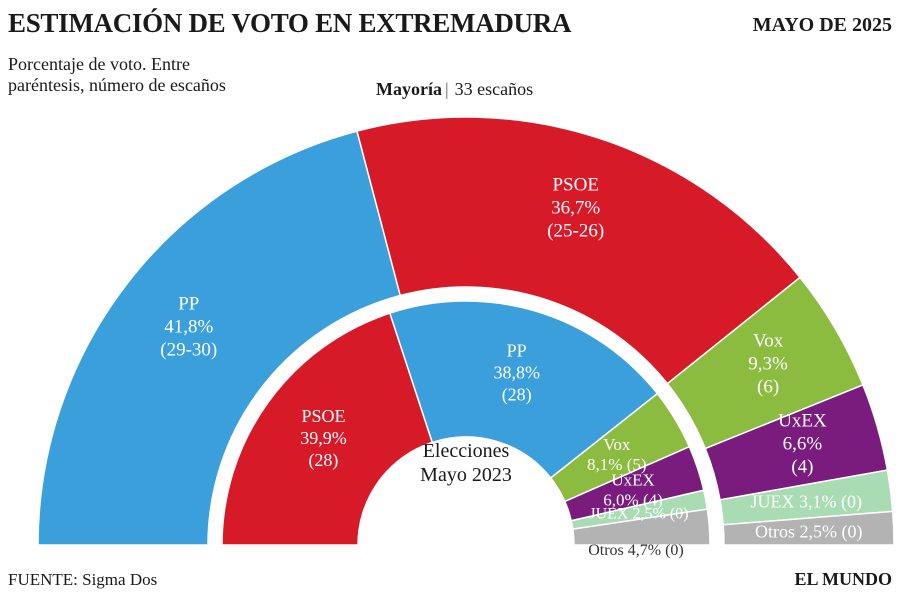 The height and width of the screenshot is (598, 900). I want to click on outer-label-vox-line: 9,3%, so click(768, 363).